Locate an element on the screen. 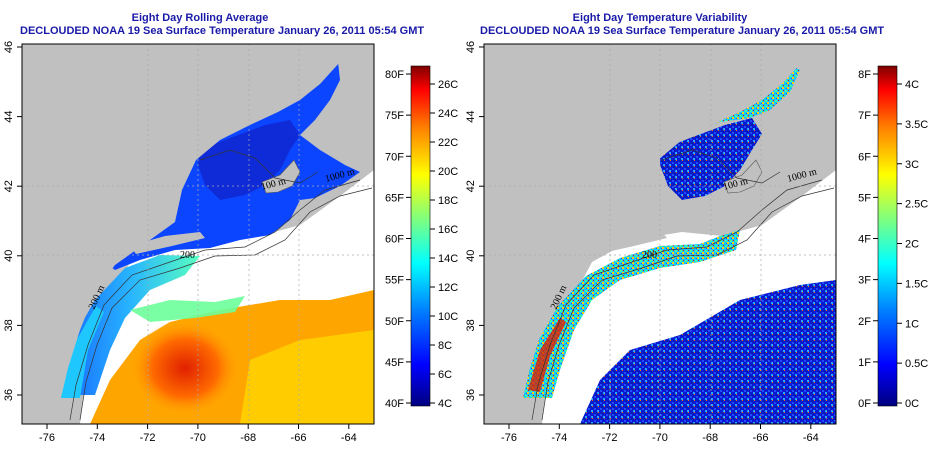  right-map-contour-label-200: 200 is located at coordinates (649, 255).